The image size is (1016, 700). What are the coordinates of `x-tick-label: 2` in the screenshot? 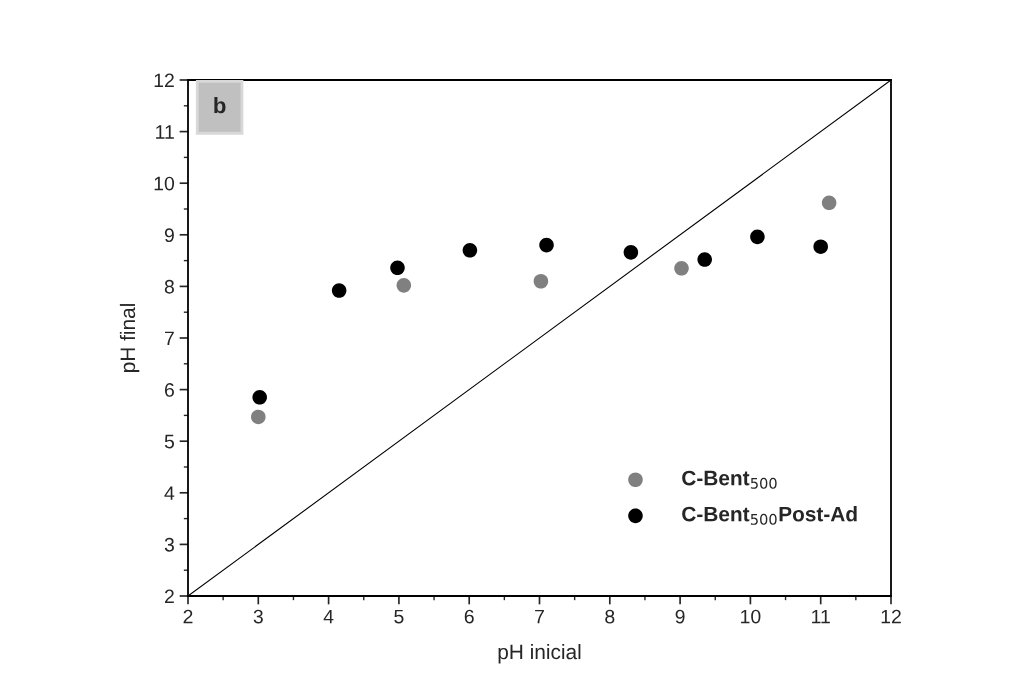 It's located at (188, 616).